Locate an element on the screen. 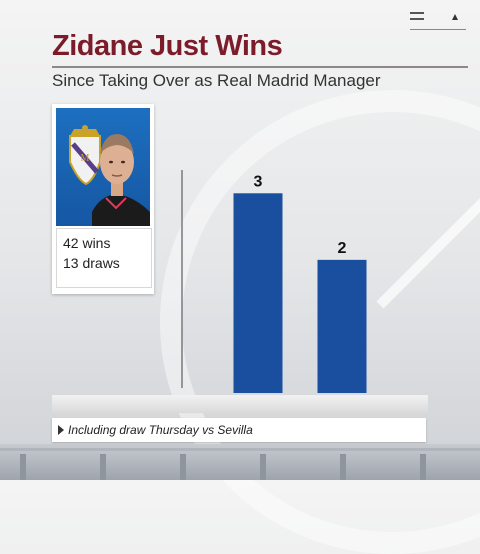  floor is located at coordinates (240, 462).